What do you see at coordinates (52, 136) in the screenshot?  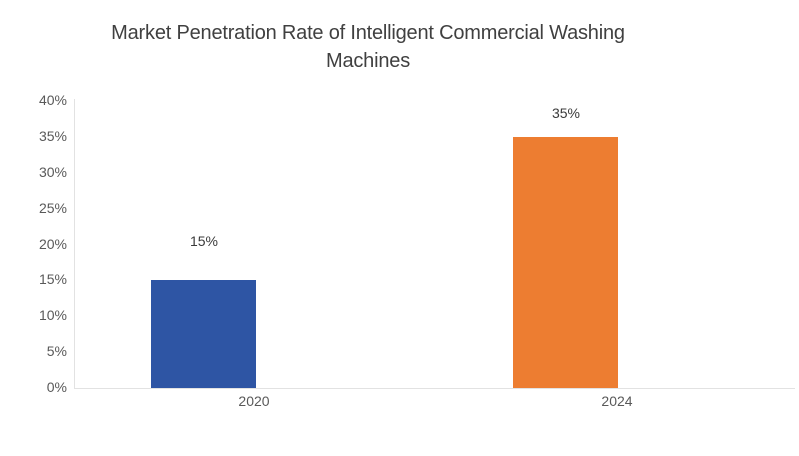 I see `y-axis-tick-label: 35%` at bounding box center [52, 136].